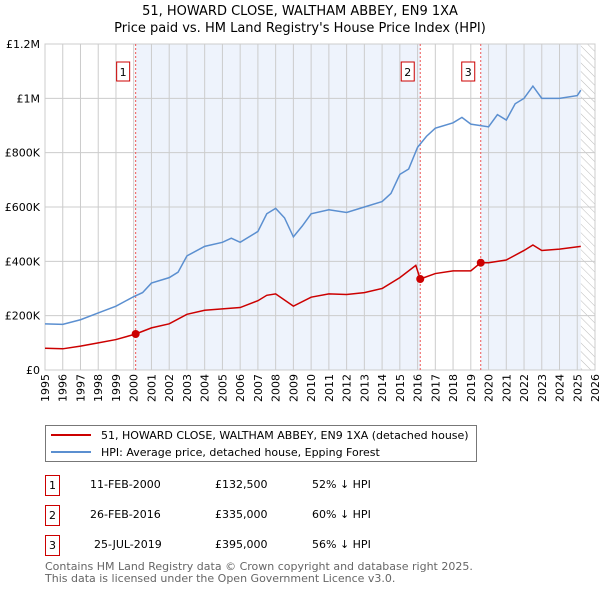 This screenshot has height=590, width=600. I want to click on transaction-price: £335,000, so click(241, 514).